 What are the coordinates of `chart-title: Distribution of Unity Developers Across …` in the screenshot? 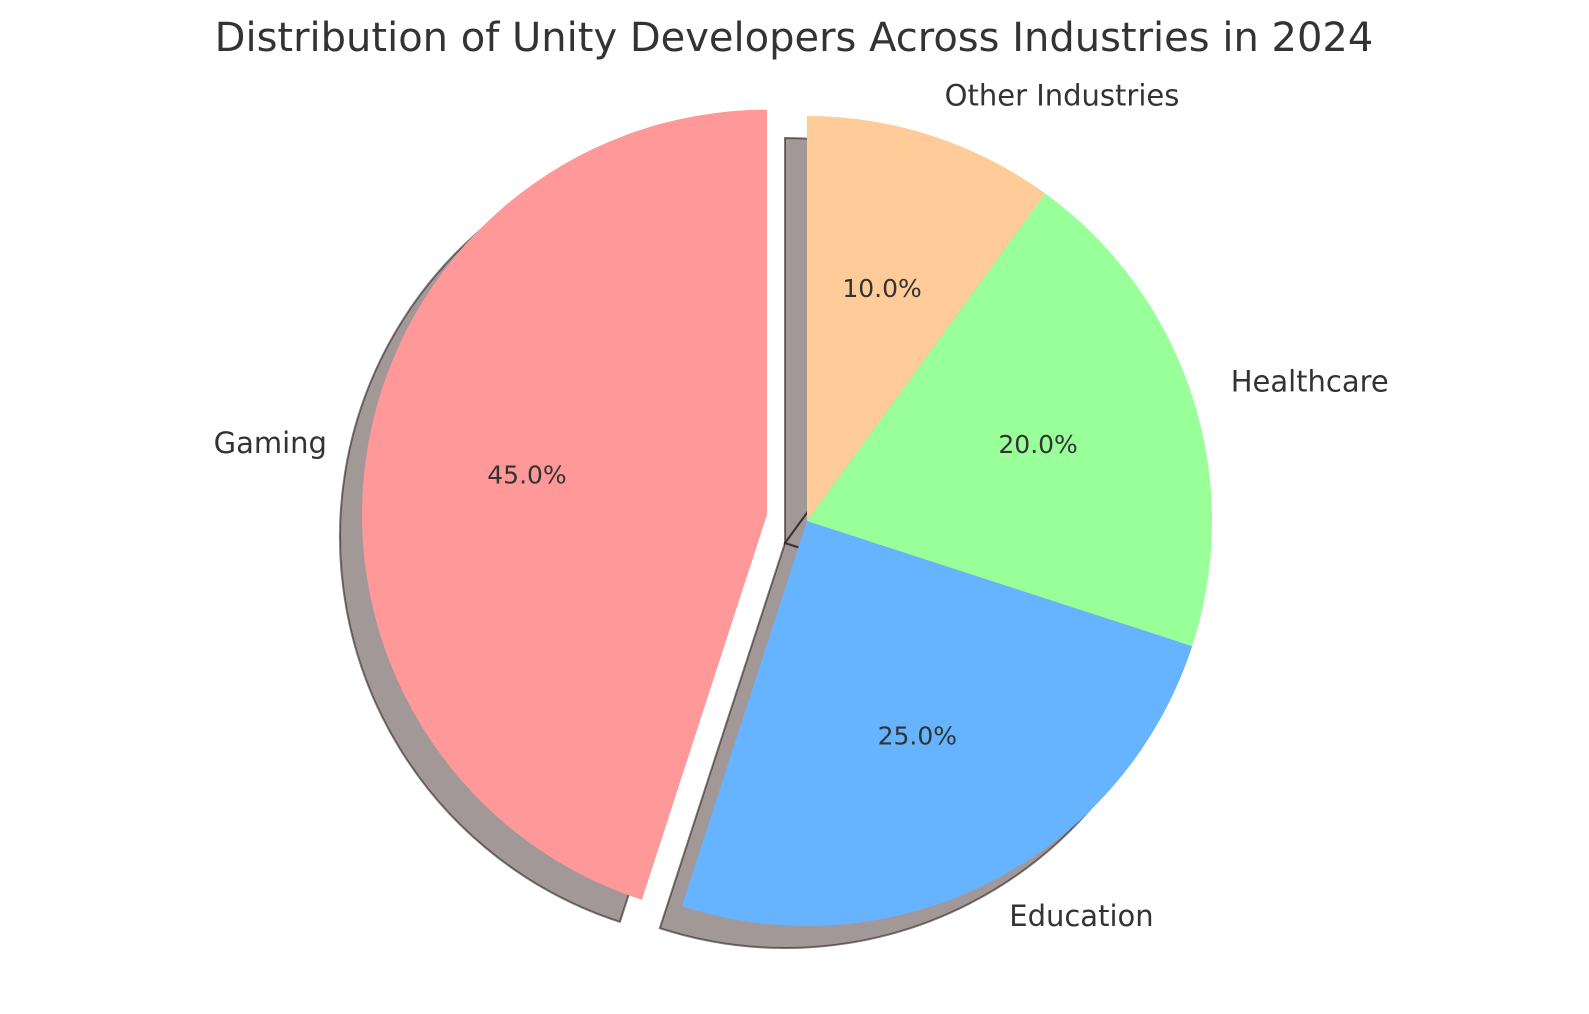 It's located at (794, 38).